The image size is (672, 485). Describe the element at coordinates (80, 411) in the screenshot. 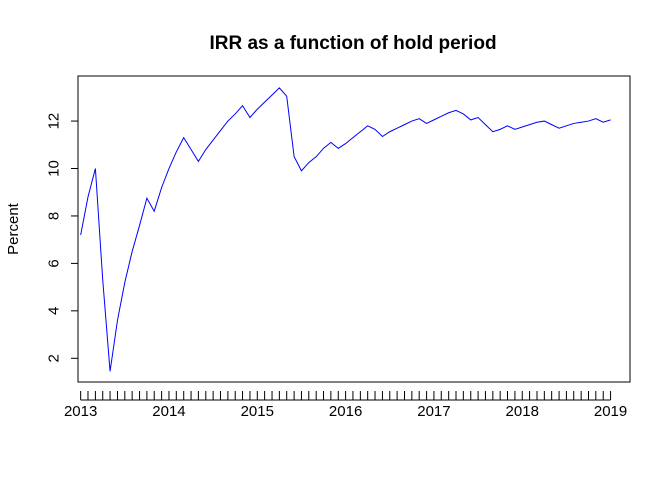

I see `x-tick-label: 2013` at that location.